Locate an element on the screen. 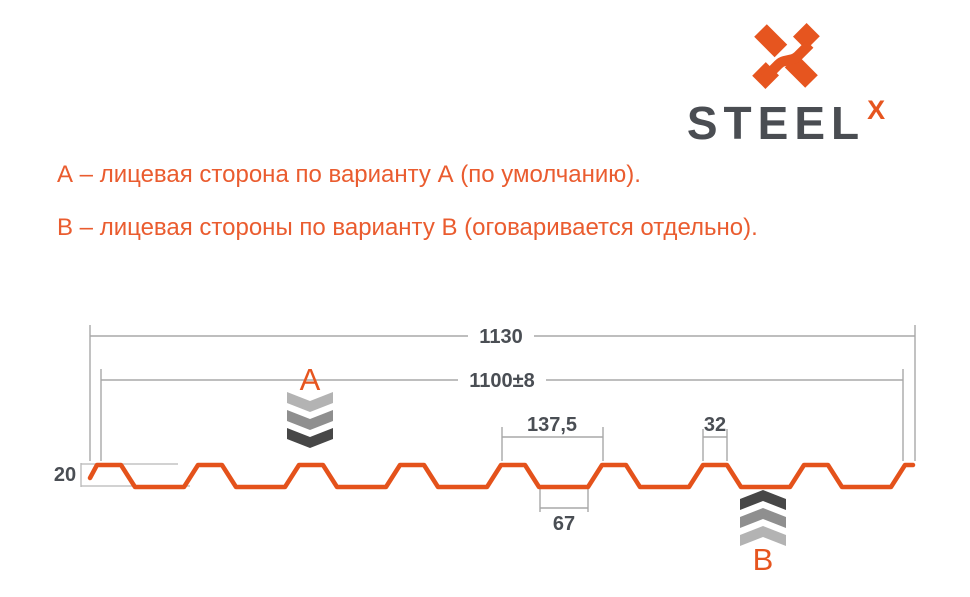  variant-b-marker: В is located at coordinates (763, 533).